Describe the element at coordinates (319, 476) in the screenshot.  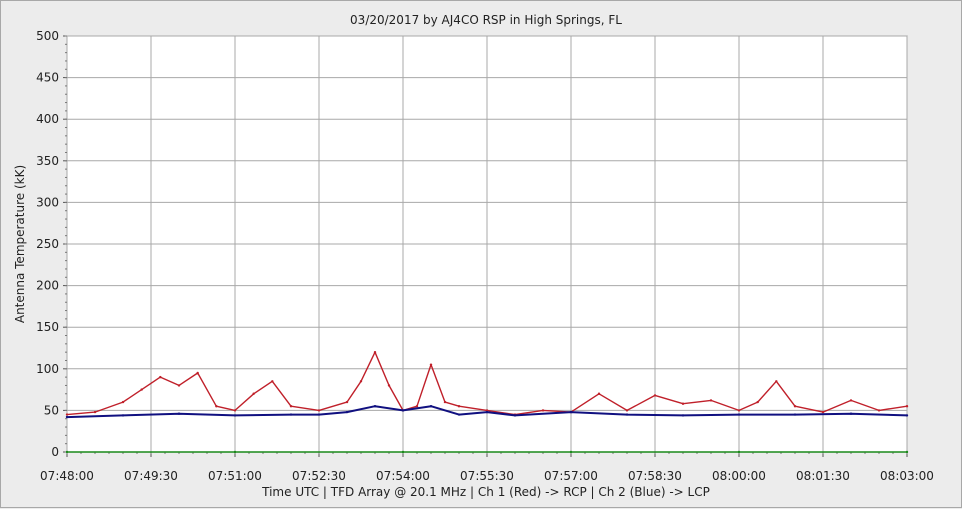
I see `x-tick-label: 07:52:30` at that location.